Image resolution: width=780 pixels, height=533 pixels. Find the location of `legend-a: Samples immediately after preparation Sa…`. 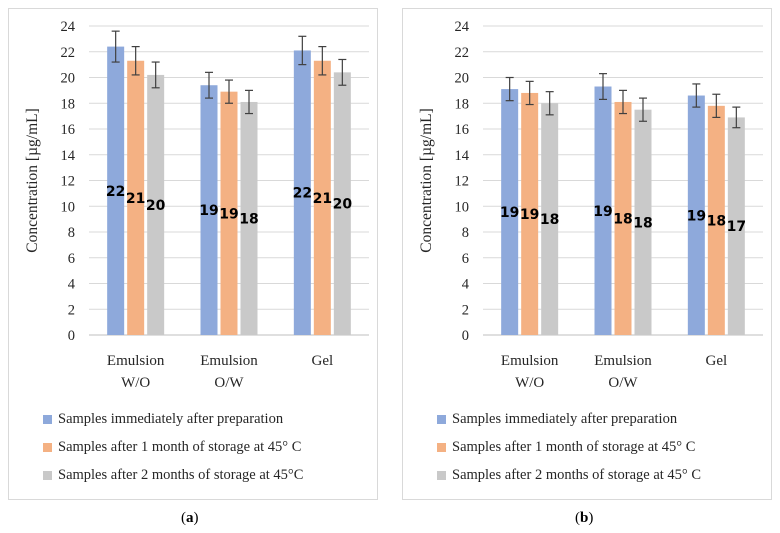

legend-a: Samples immediately after preparation Sa… is located at coordinates (208, 447).